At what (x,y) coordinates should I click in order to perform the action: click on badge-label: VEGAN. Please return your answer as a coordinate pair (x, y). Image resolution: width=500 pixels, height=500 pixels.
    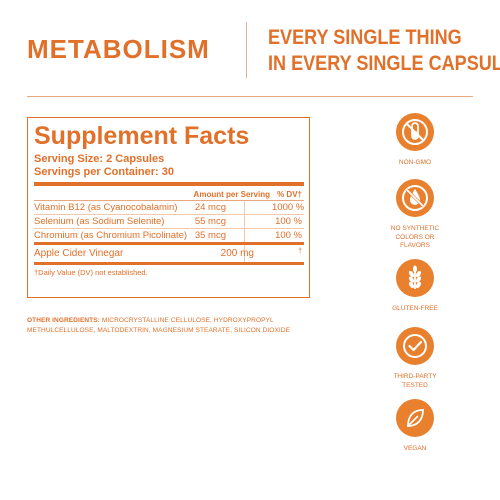
    Looking at the image, I should click on (415, 448).